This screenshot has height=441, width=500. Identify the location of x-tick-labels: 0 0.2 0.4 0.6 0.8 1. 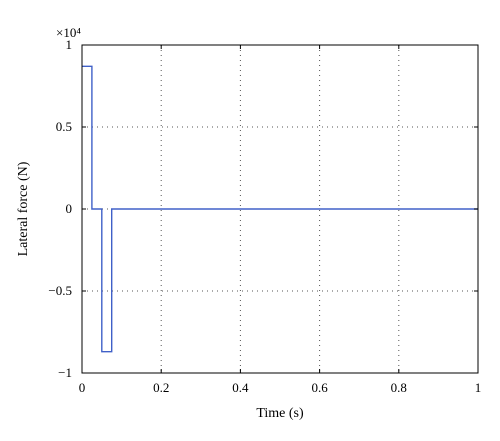
(280, 387).